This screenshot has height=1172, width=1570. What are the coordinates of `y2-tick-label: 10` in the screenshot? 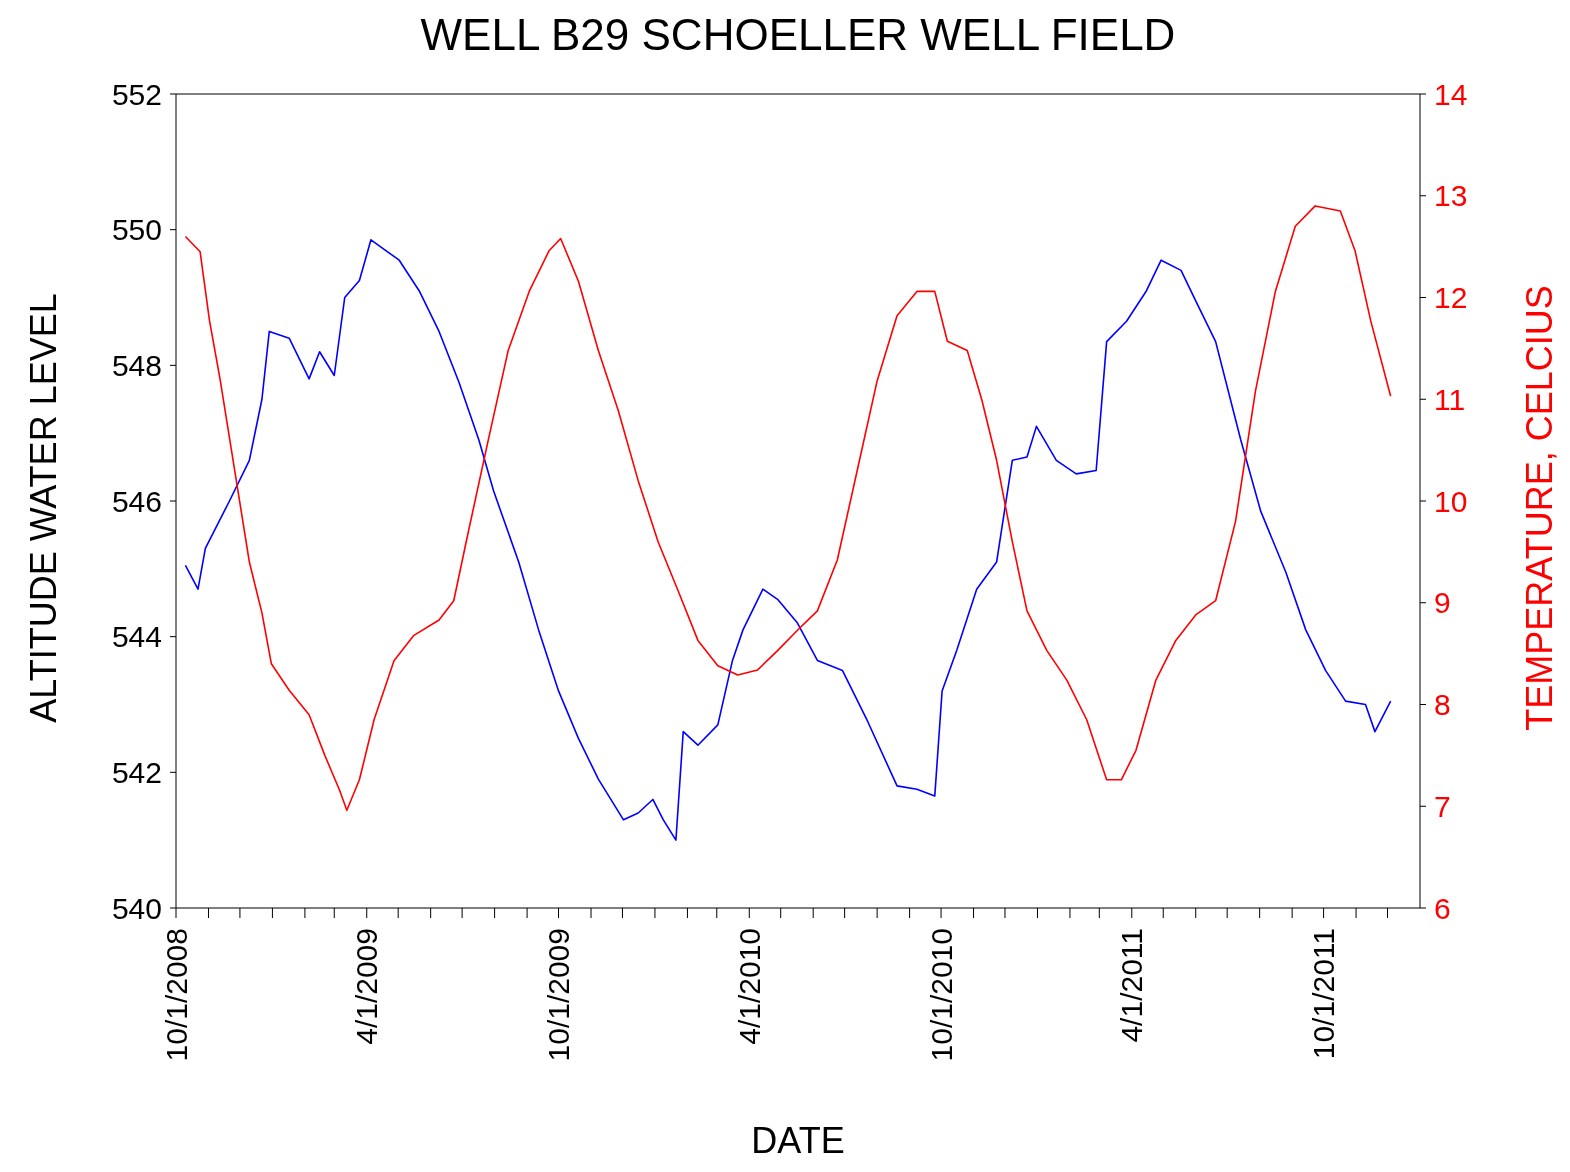 It's located at (1451, 501).